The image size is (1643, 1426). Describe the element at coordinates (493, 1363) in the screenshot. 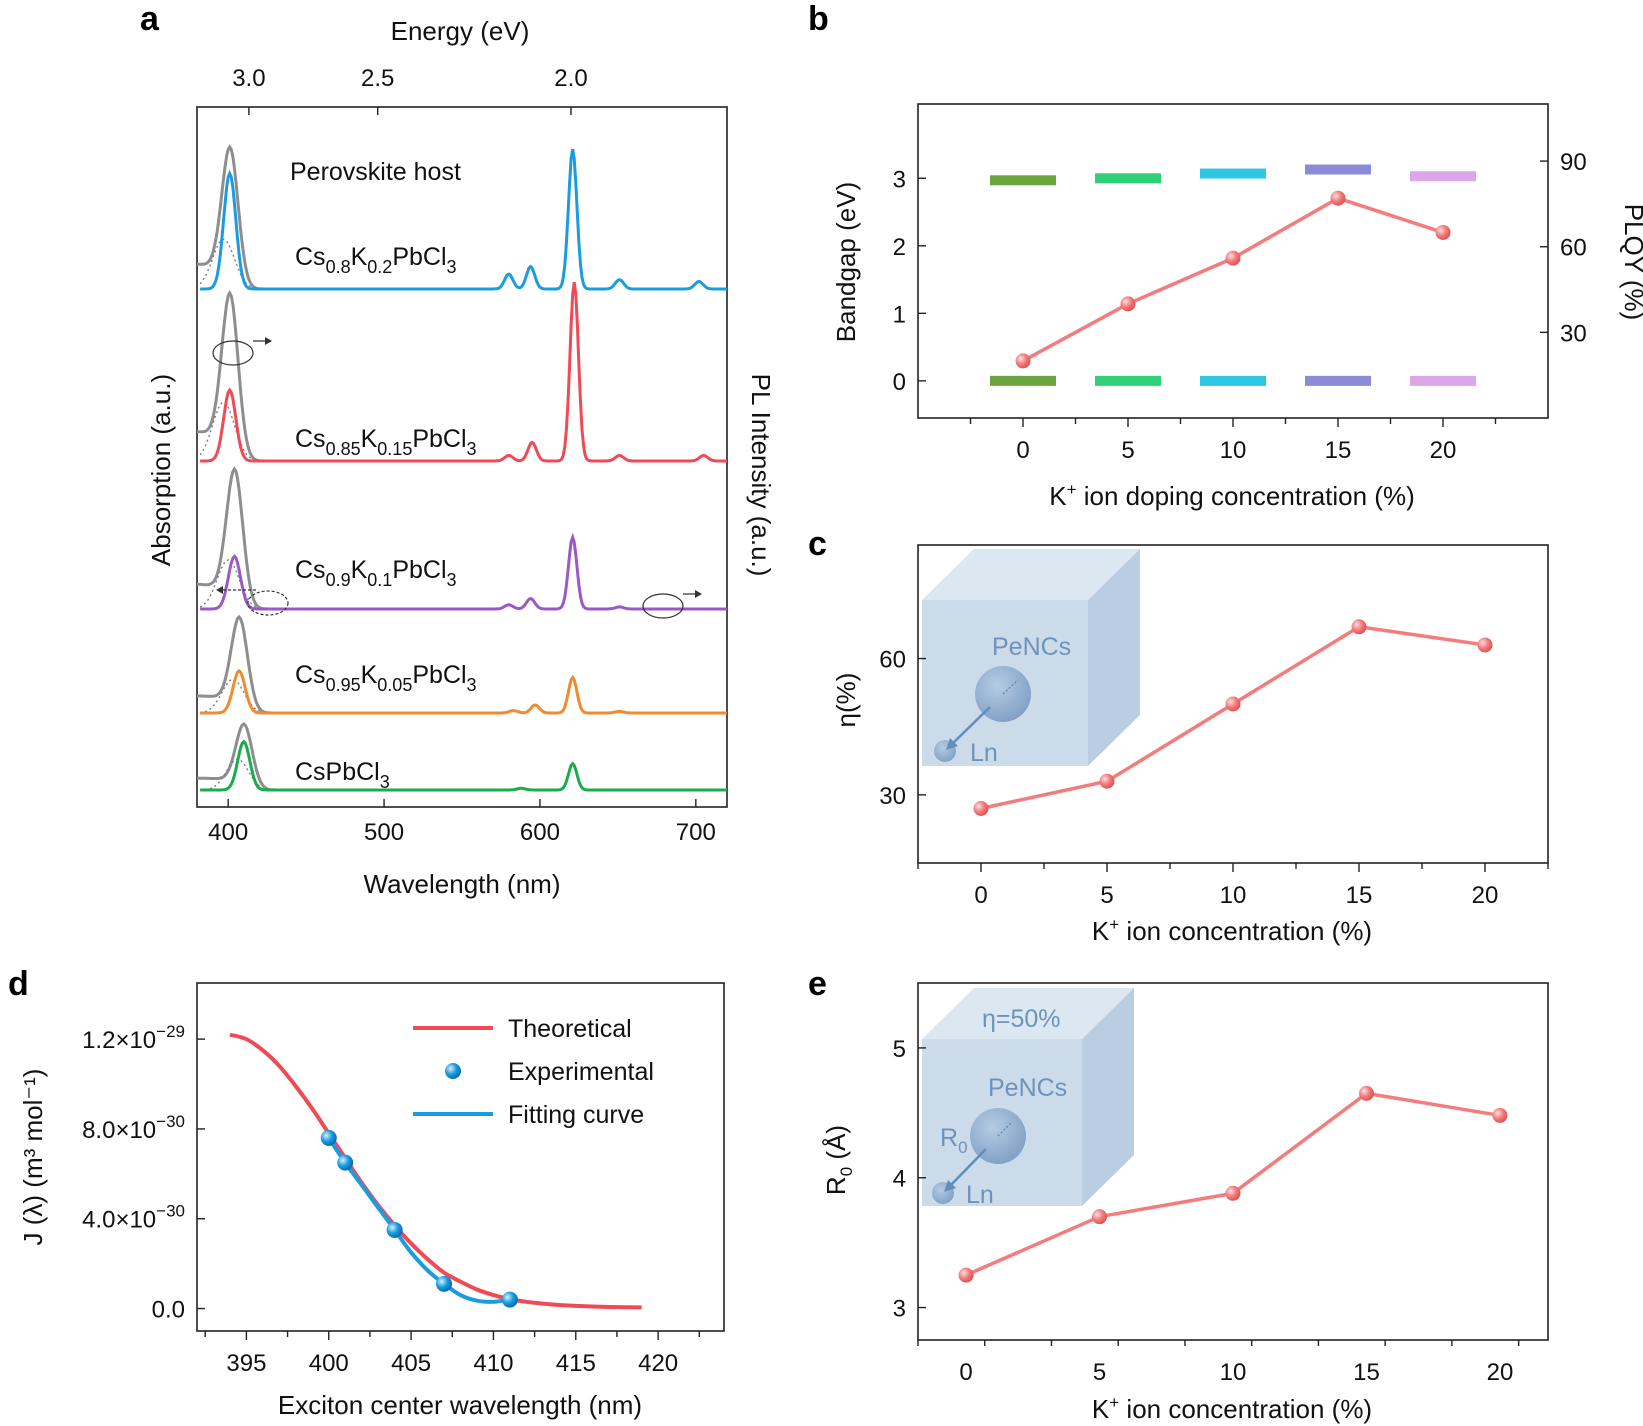

I see `d-xtick-label: 410` at that location.